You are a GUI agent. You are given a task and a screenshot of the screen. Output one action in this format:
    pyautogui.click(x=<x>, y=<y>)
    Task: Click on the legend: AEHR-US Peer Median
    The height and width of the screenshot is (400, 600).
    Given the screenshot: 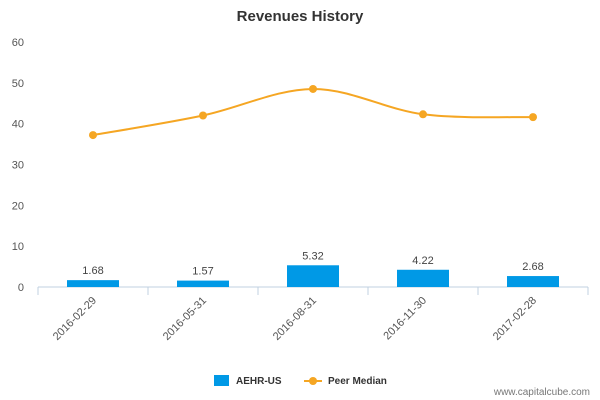 What is the action you would take?
    pyautogui.click(x=300, y=381)
    